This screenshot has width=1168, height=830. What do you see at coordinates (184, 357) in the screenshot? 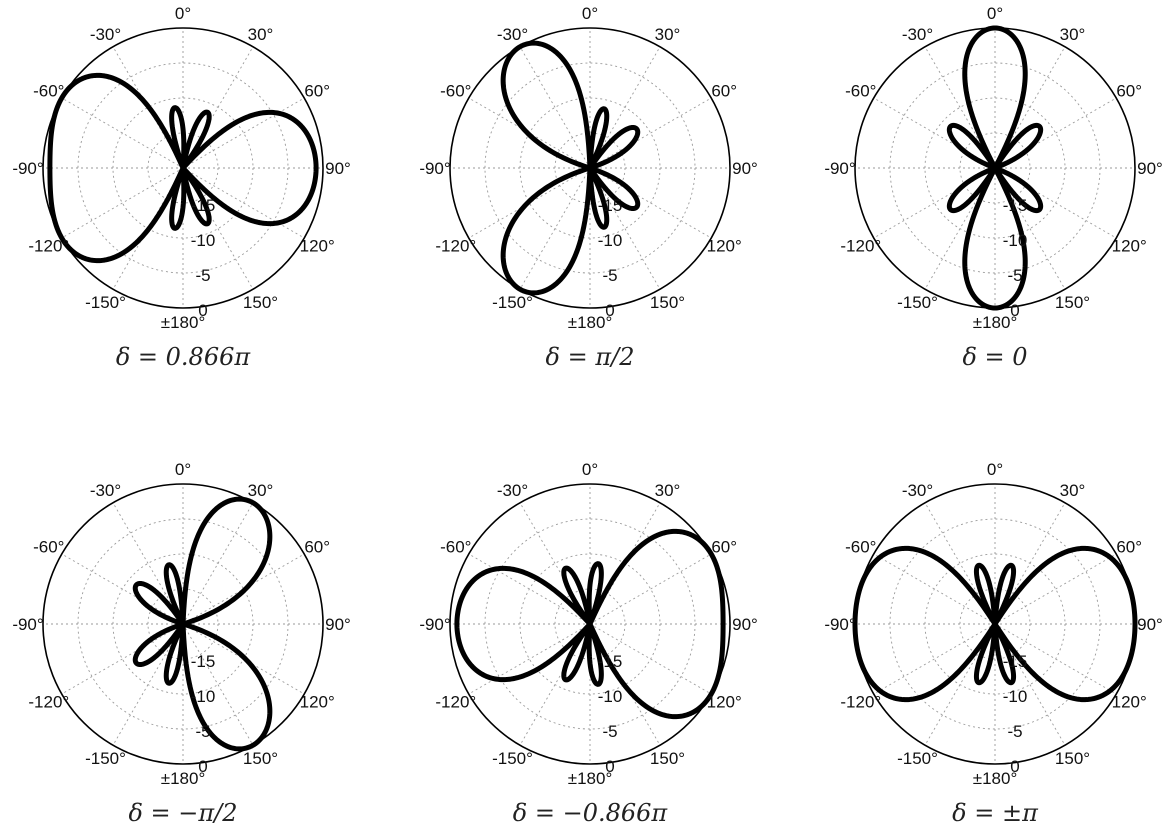
I see `chart-caption: δ = 0.866π` at bounding box center [184, 357].